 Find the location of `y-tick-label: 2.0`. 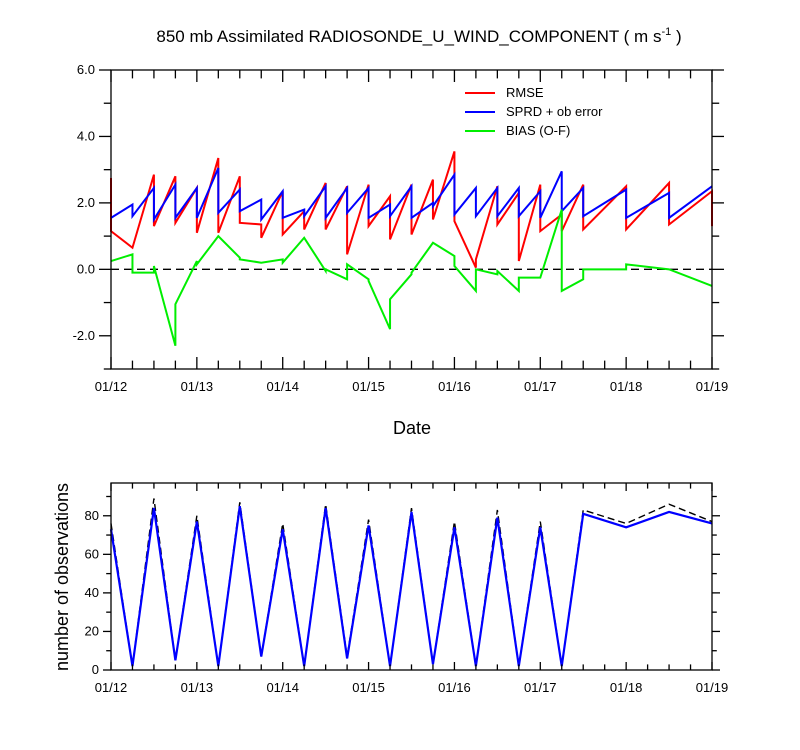

y-tick-label: 2.0 is located at coordinates (86, 202).